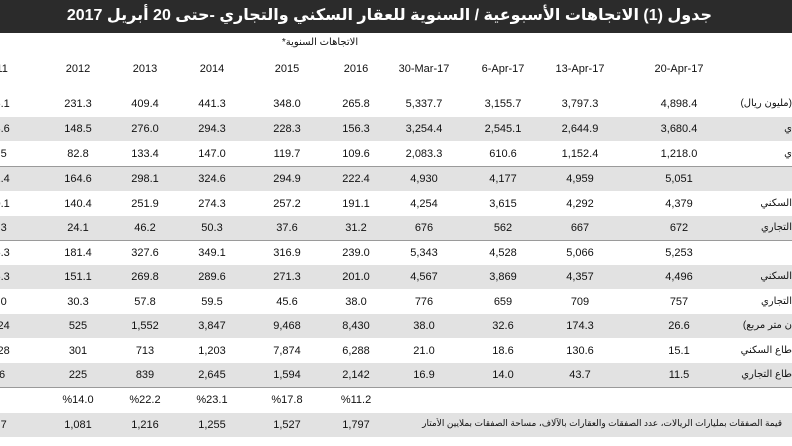  I want to click on table-cell: 1,552, so click(145, 326).